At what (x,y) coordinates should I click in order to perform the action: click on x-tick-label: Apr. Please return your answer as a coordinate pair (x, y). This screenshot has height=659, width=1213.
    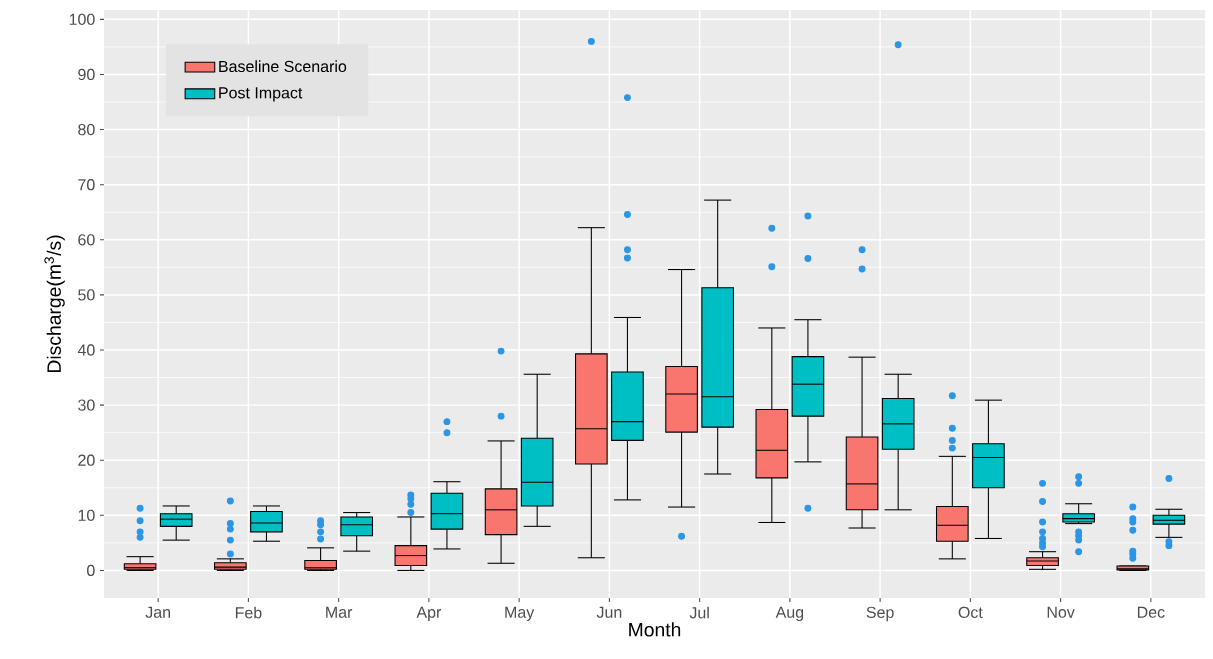
    Looking at the image, I should click on (429, 614).